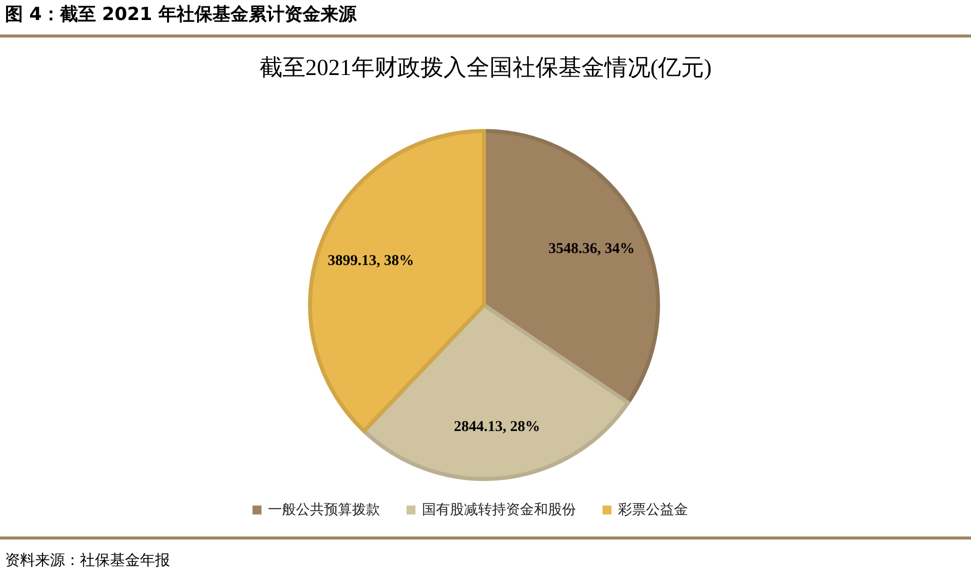  What do you see at coordinates (485, 67) in the screenshot?
I see `chart-title: 截至2021年财政拨入全国社保基金情况(亿元)` at bounding box center [485, 67].